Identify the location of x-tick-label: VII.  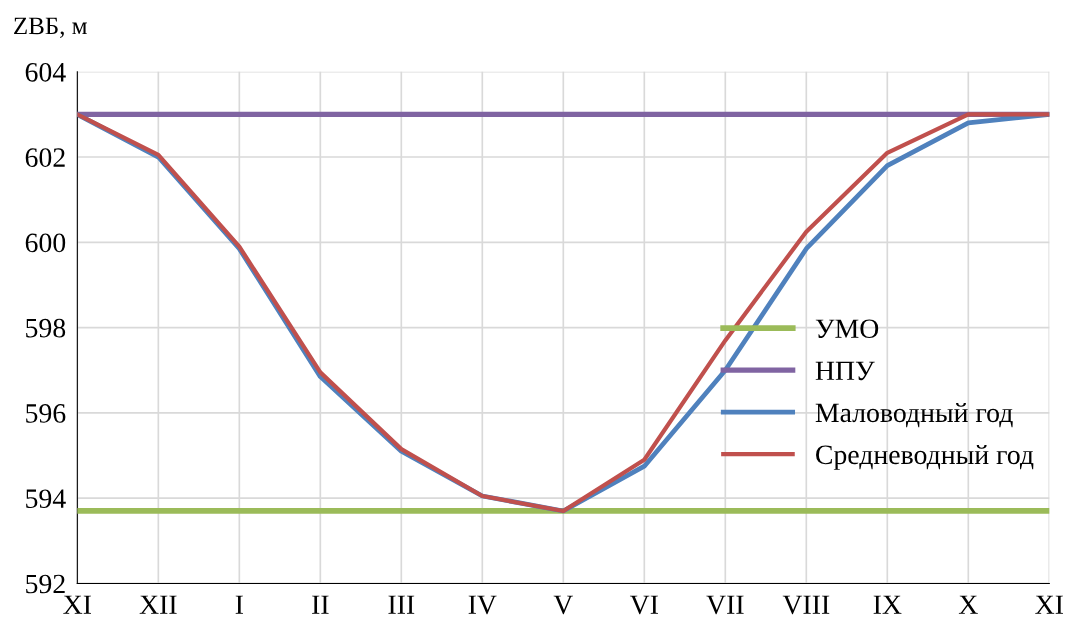
(725, 605).